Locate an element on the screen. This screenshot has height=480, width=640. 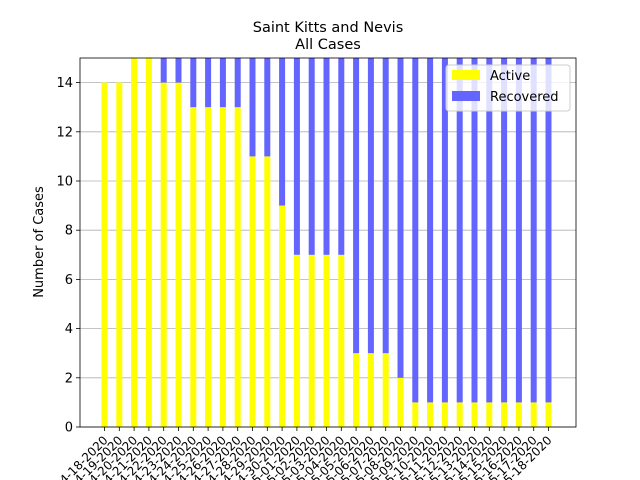
y-tick-label: 4 is located at coordinates (69, 329).